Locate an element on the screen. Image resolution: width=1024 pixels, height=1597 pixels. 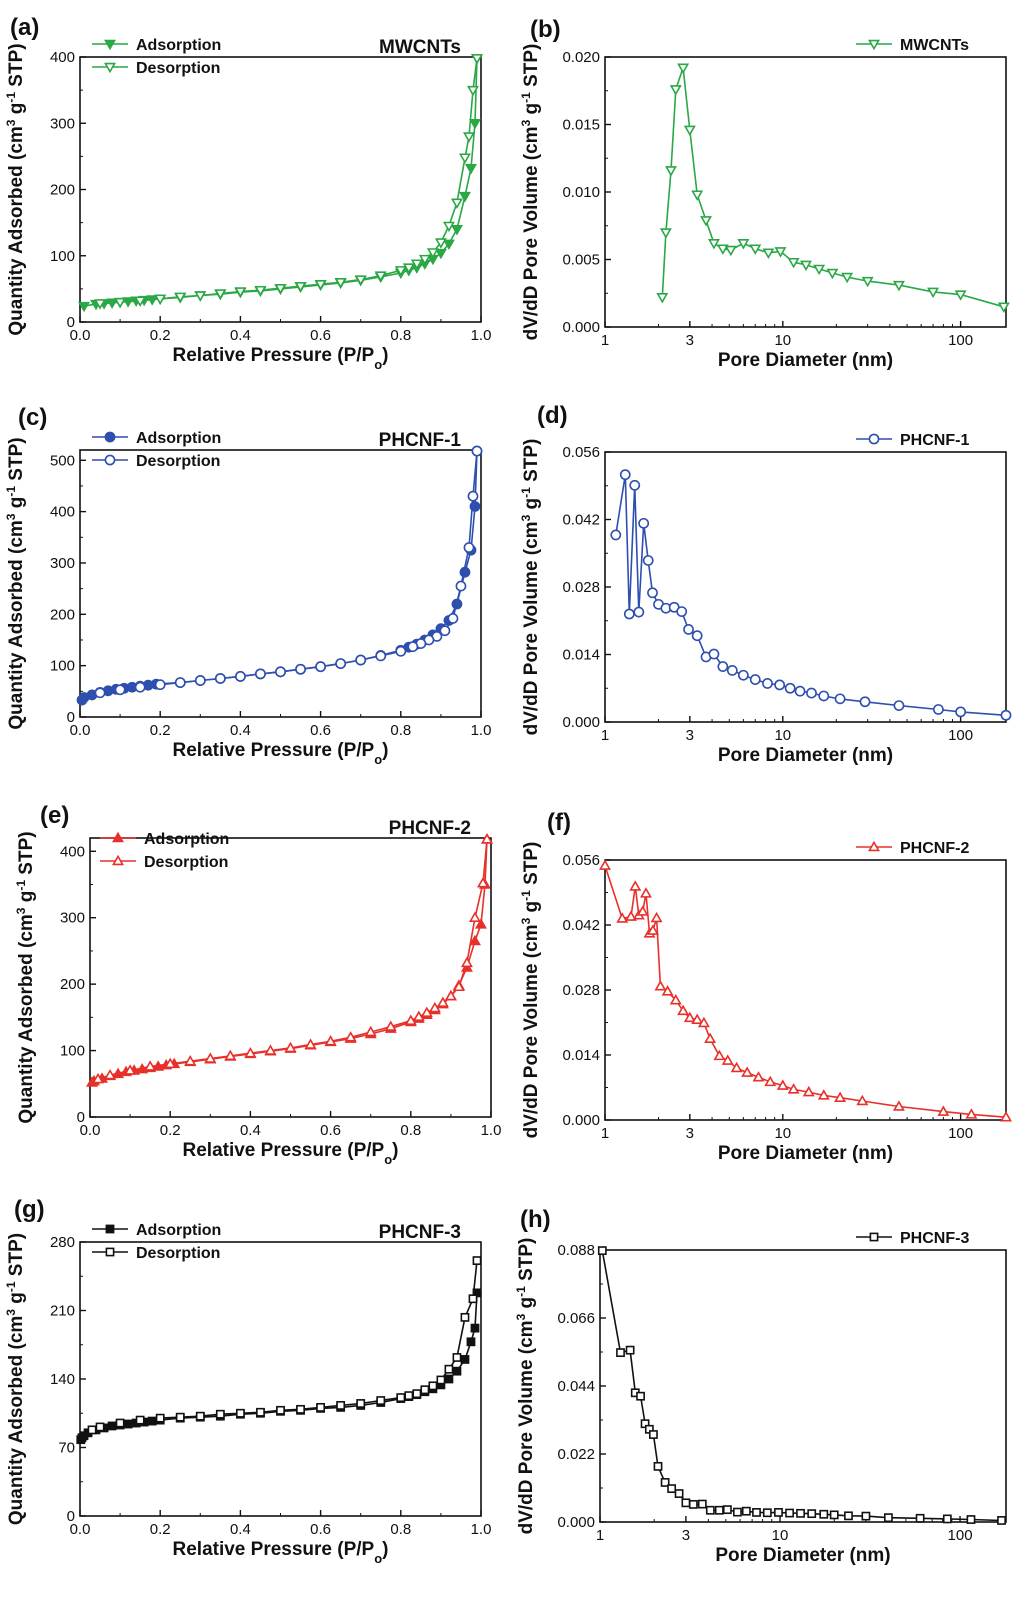
y-tick-label: 0 is located at coordinates (71, 322).